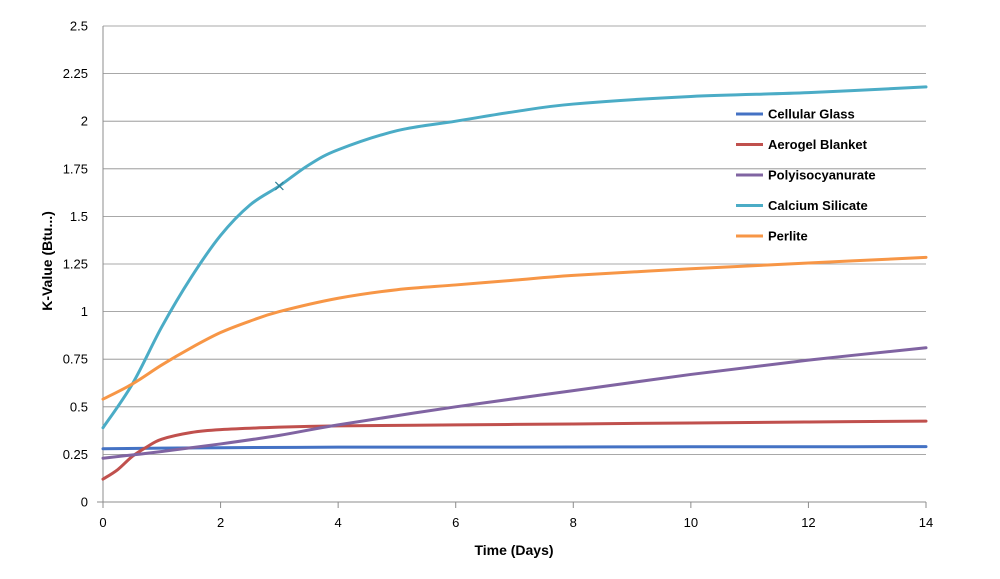 The height and width of the screenshot is (579, 1000). Describe the element at coordinates (926, 522) in the screenshot. I see `x-tick-label: 14` at that location.